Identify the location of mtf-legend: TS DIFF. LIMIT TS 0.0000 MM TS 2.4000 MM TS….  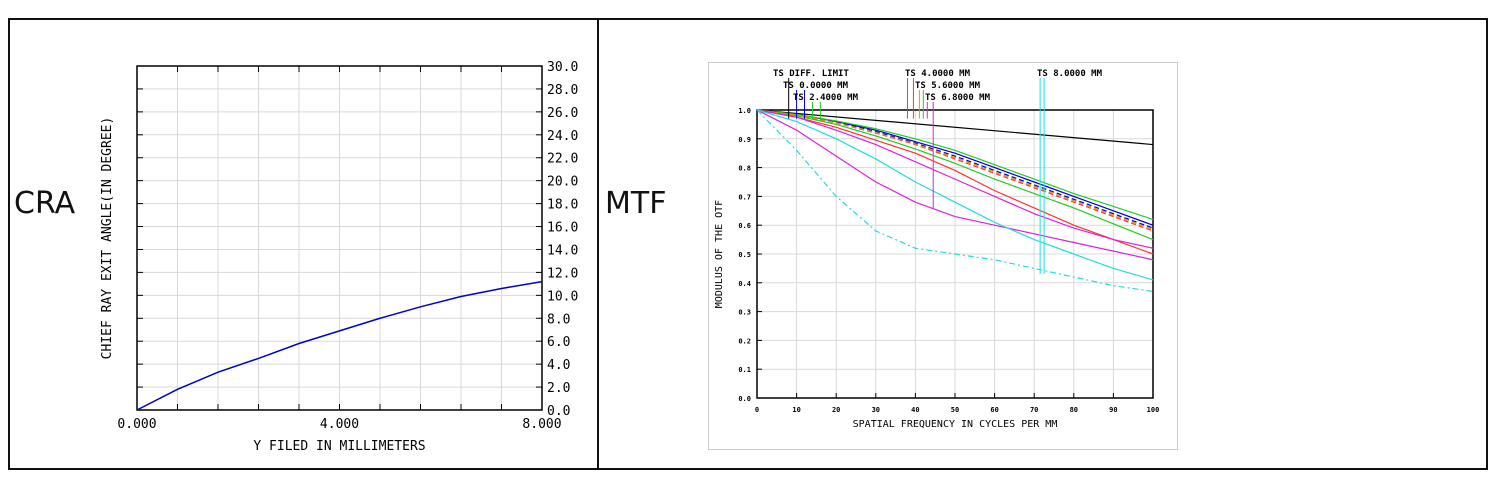
(938, 172).